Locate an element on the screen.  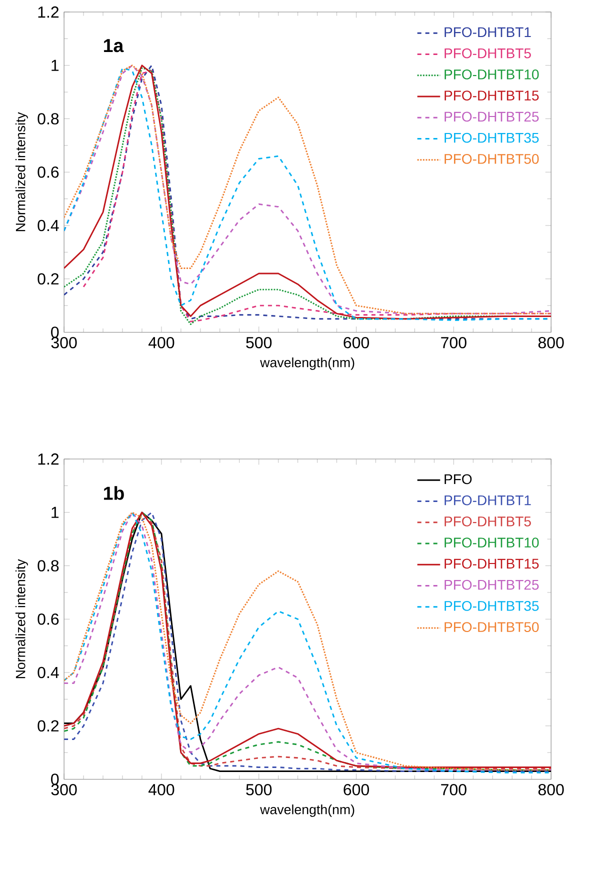
legend-label: PFO is located at coordinates (458, 479).